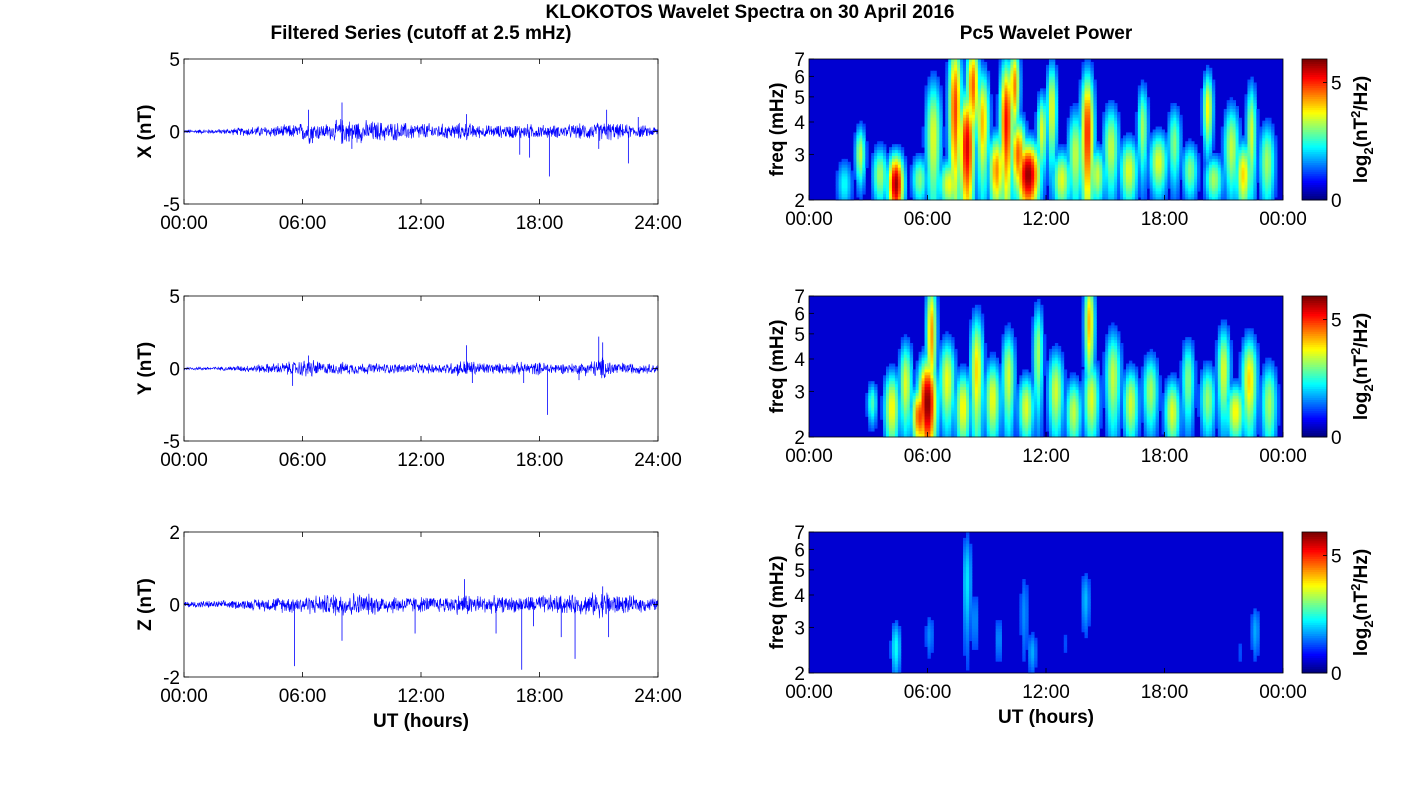 This screenshot has height=788, width=1418. Describe the element at coordinates (1362, 129) in the screenshot. I see `colorbar-label: log2(nT2/Hz)` at that location.